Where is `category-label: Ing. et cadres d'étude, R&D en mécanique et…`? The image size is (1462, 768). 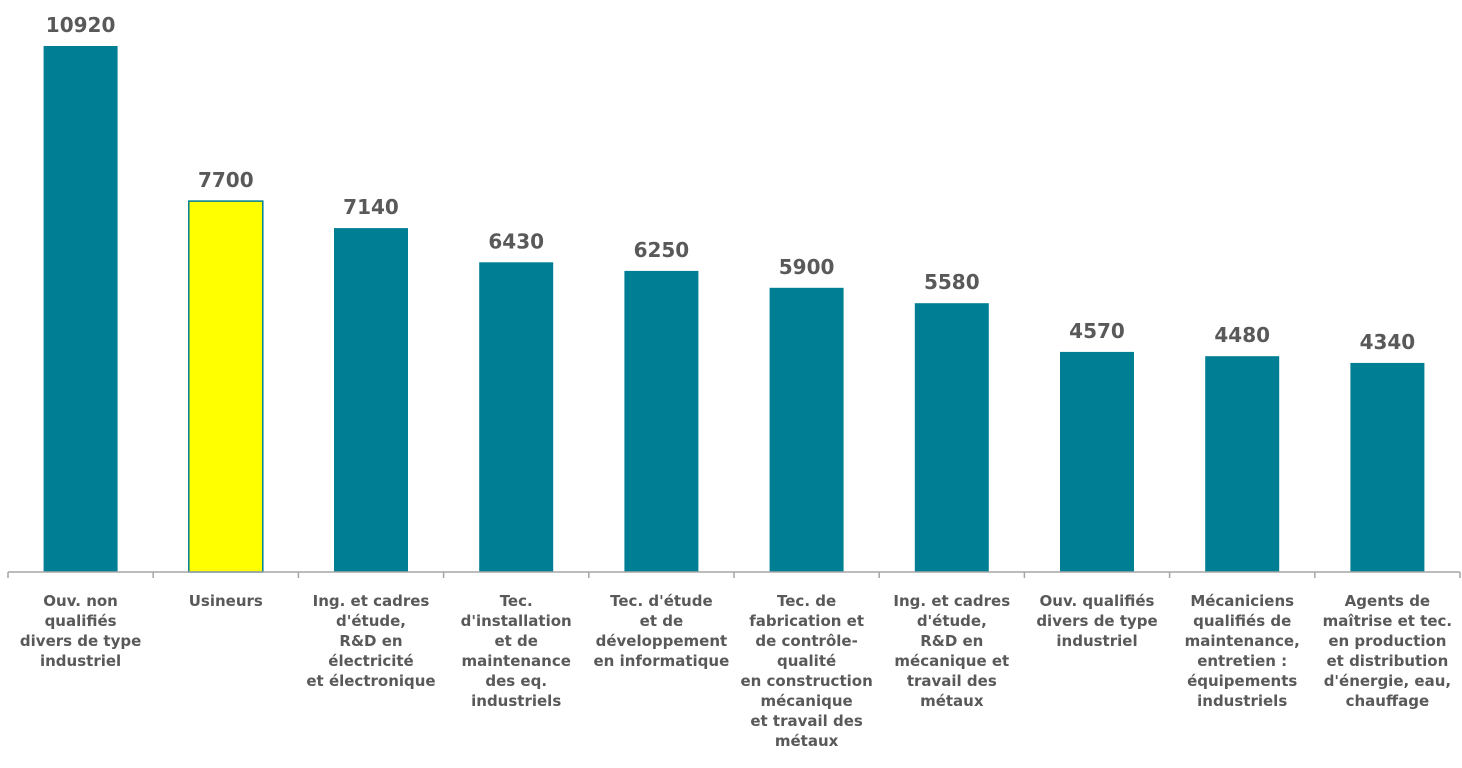 category-label: Ing. et cadres d'étude, R&D en mécanique et… is located at coordinates (951, 651).